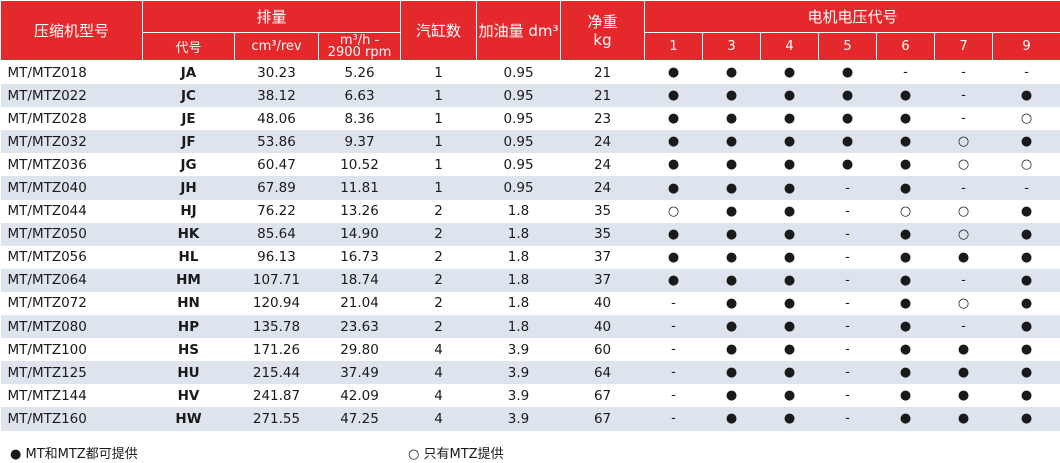 This screenshot has height=463, width=1060. What do you see at coordinates (276, 396) in the screenshot?
I see `cm3rev-cell: 241.87` at bounding box center [276, 396].